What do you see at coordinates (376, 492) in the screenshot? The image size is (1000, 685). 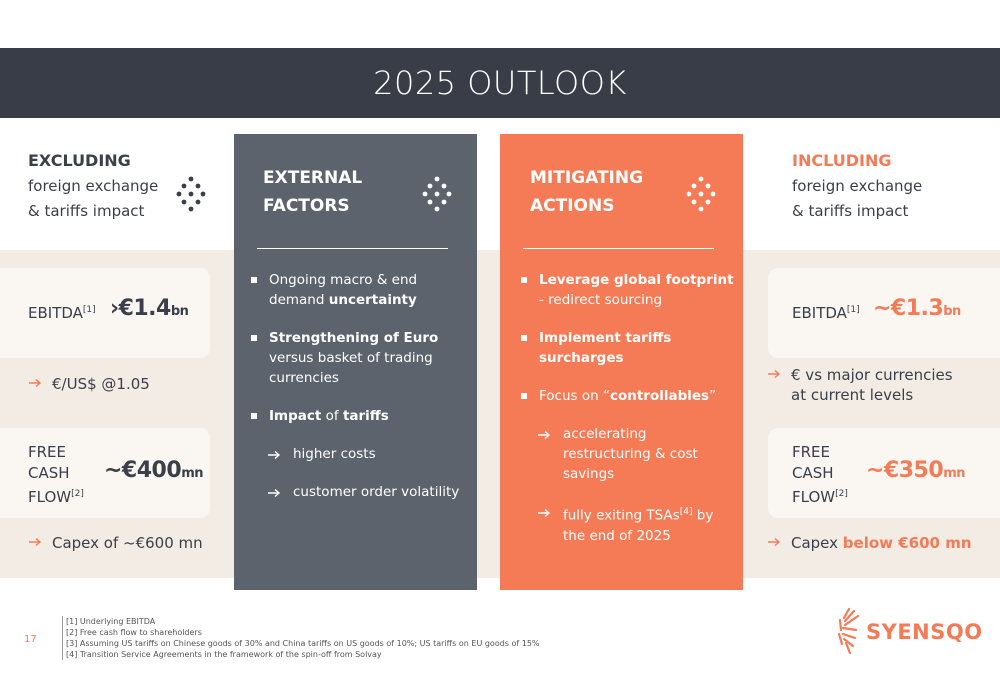 I see `text: customer order volatility` at bounding box center [376, 492].